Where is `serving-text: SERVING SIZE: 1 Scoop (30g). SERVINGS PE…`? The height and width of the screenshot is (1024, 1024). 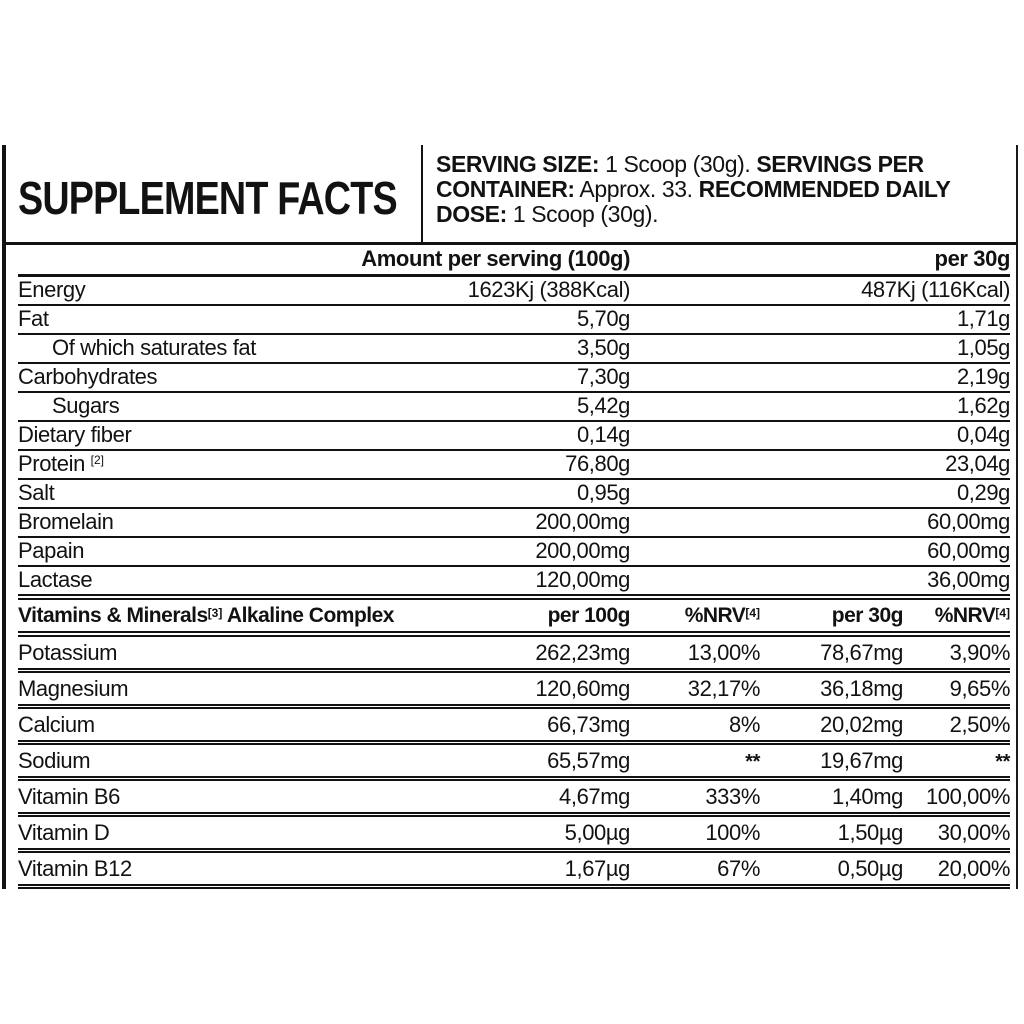 serving-text: SERVING SIZE: 1 Scoop (30g). SERVINGS PE… is located at coordinates (712, 189).